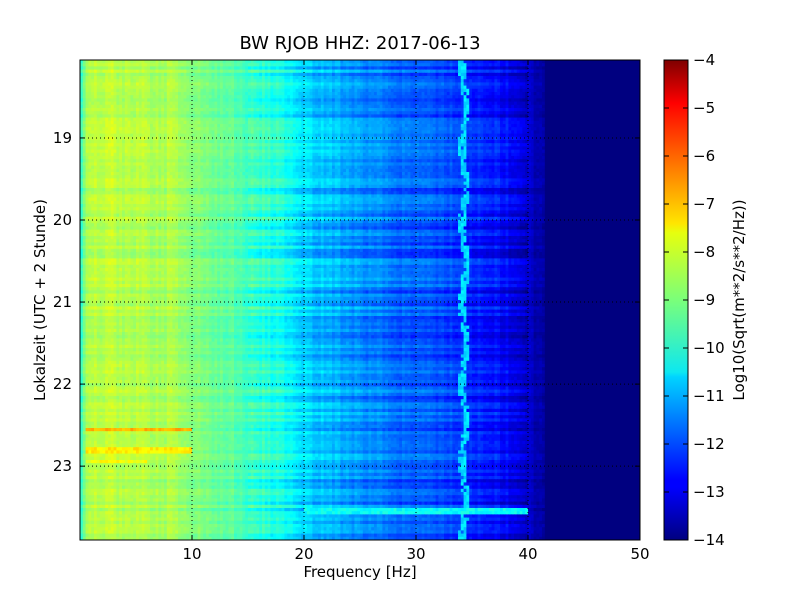 Image resolution: width=800 pixels, height=600 pixels. I want to click on chart-title: BW RJOB HHZ: 2017-06-13, so click(359, 43).